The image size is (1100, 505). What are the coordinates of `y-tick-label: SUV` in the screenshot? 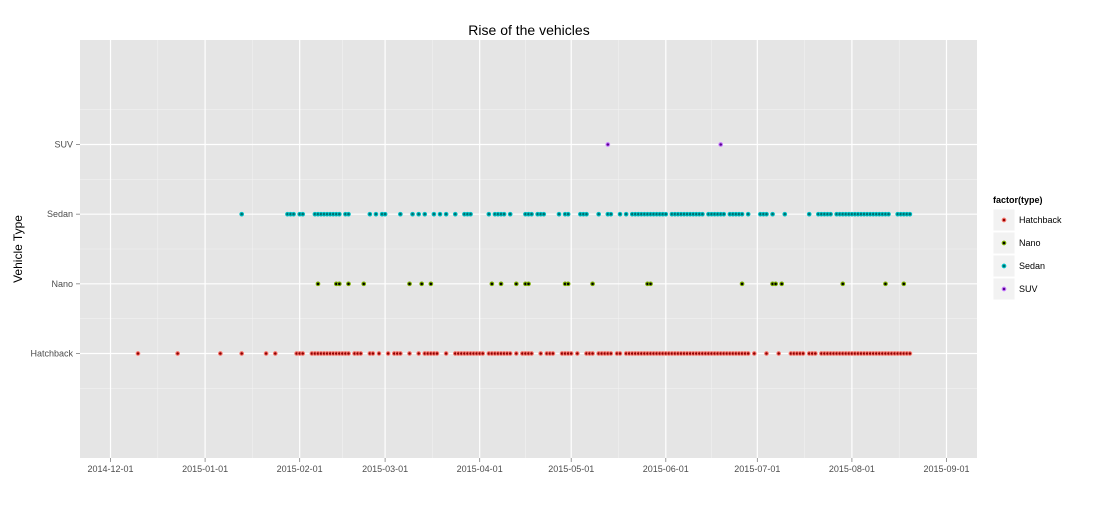 It's located at (63, 145).